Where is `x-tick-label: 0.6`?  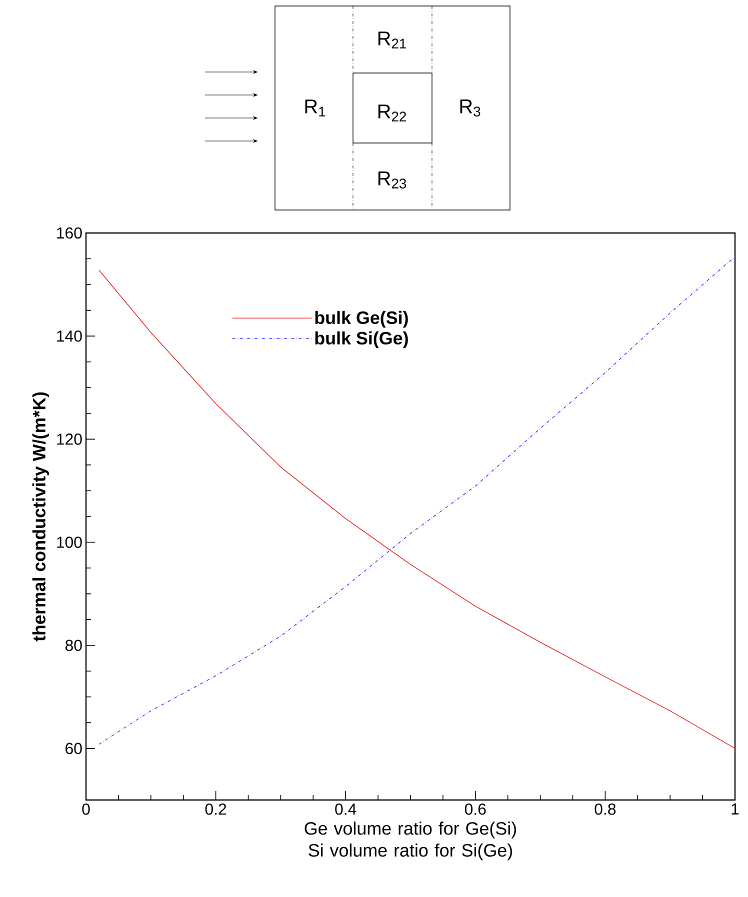 x-tick-label: 0.6 is located at coordinates (475, 809).